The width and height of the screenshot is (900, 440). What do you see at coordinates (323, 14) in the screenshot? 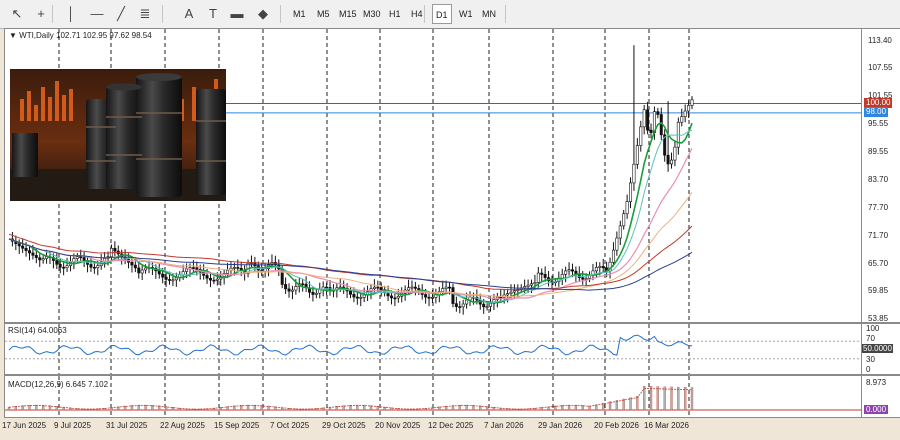
I see `timeframe-m5-button: M5` at bounding box center [323, 14].